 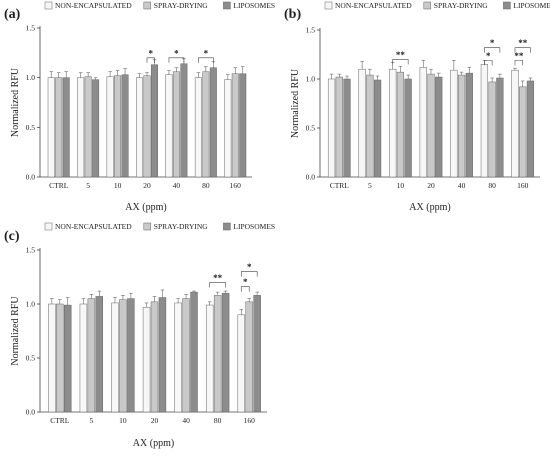 What do you see at coordinates (12, 14) in the screenshot?
I see `panel-label: (a)` at bounding box center [12, 14].